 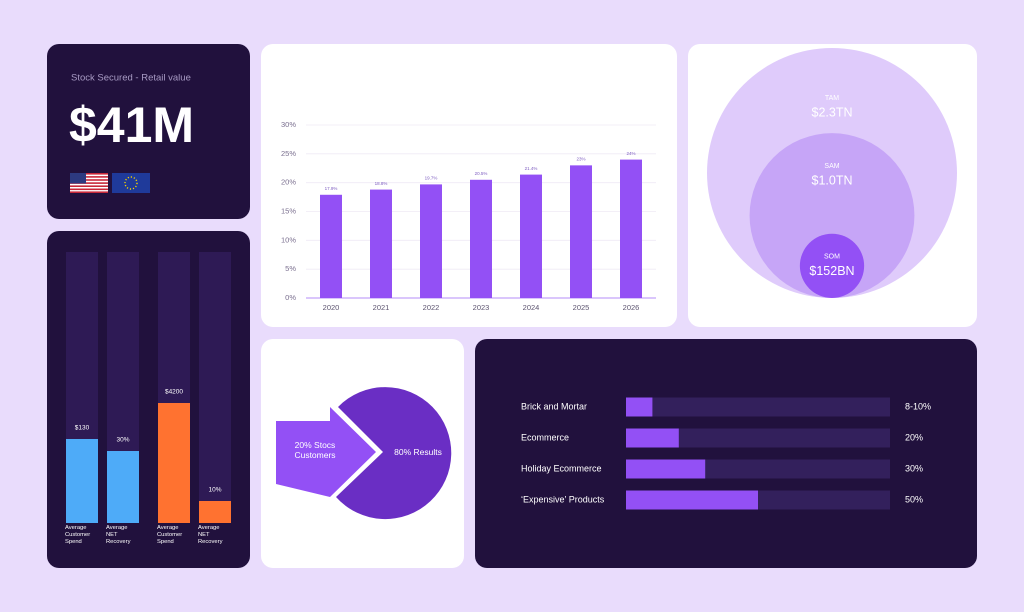 I want to click on x-tick-label: 2024, so click(x=531, y=307).